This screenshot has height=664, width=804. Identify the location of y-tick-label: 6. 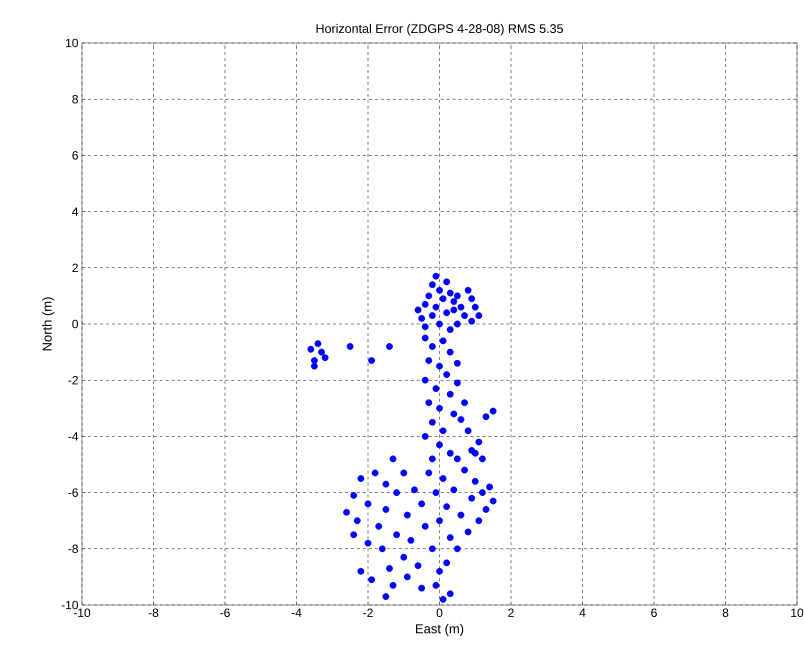
(75, 155).